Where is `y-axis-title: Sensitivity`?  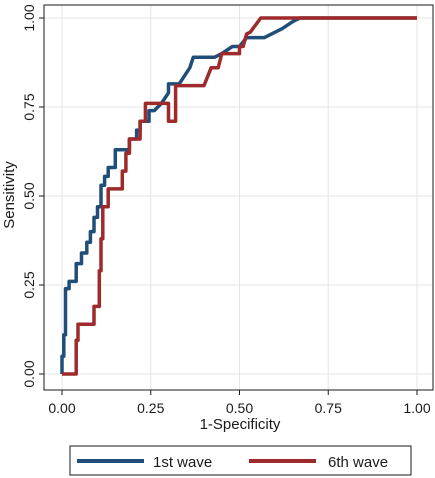
y-axis-title: Sensitivity is located at coordinates (9, 195).